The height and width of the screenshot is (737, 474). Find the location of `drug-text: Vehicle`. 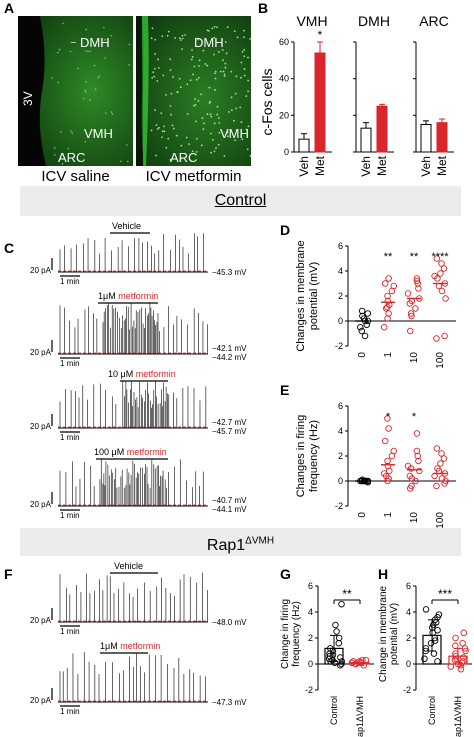

drug-text: Vehicle is located at coordinates (127, 226).